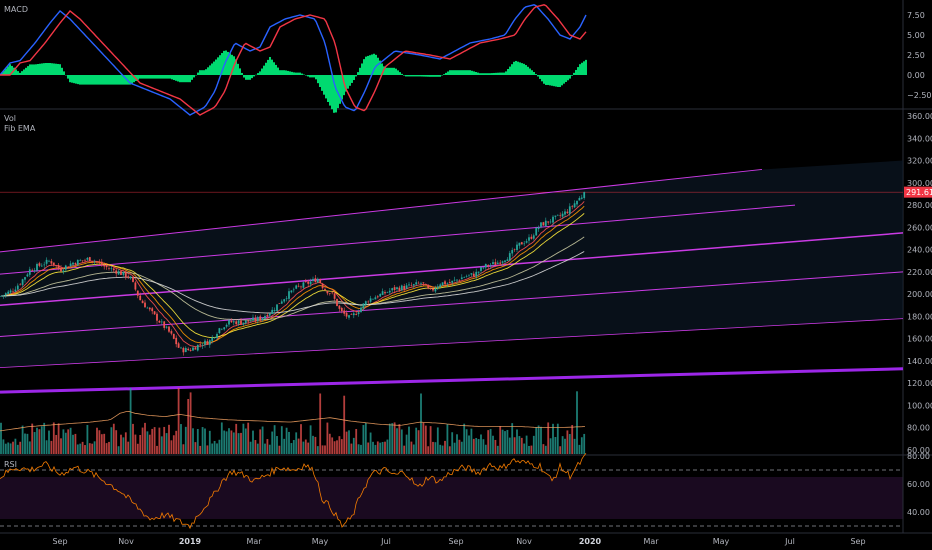 The image size is (932, 550). I want to click on time-tick-label: May, so click(721, 541).